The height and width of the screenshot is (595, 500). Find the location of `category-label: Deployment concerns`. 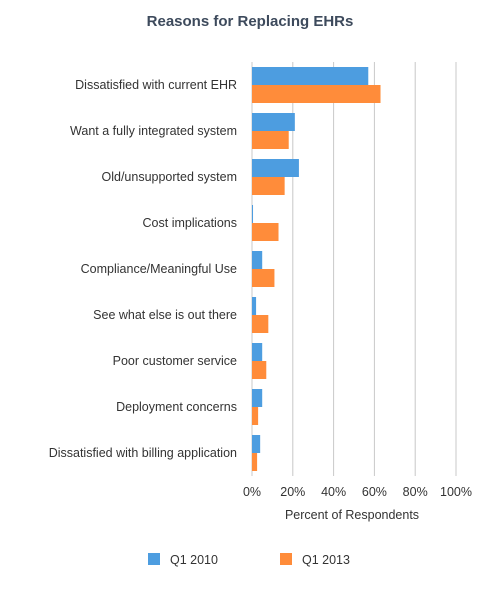

category-label: Deployment concerns is located at coordinates (176, 407).